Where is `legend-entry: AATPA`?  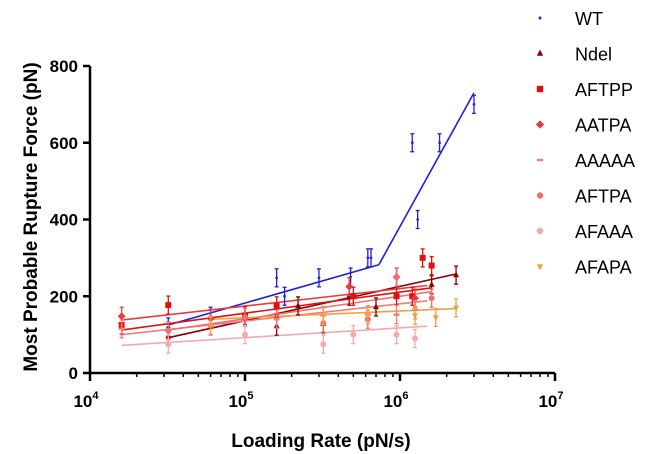
legend-entry: AATPA is located at coordinates (583, 126).